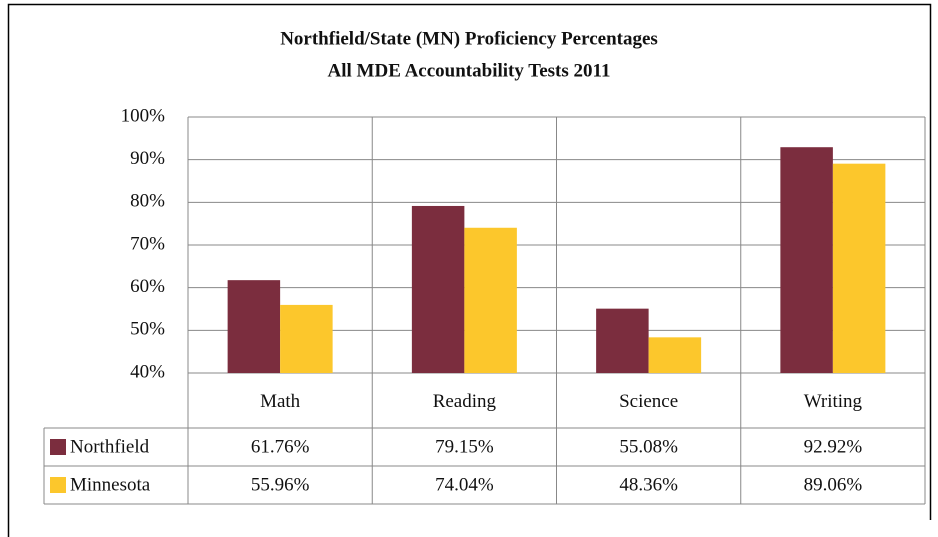 This screenshot has height=537, width=938. What do you see at coordinates (280, 446) in the screenshot?
I see `data-label: 61.76%` at bounding box center [280, 446].